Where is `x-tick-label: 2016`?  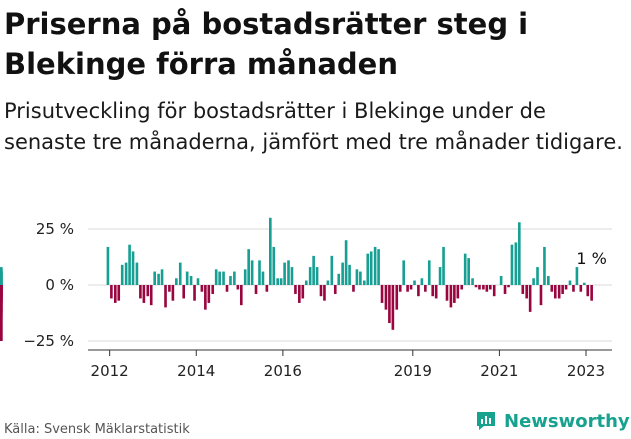 x-tick-label: 2016 is located at coordinates (283, 371).